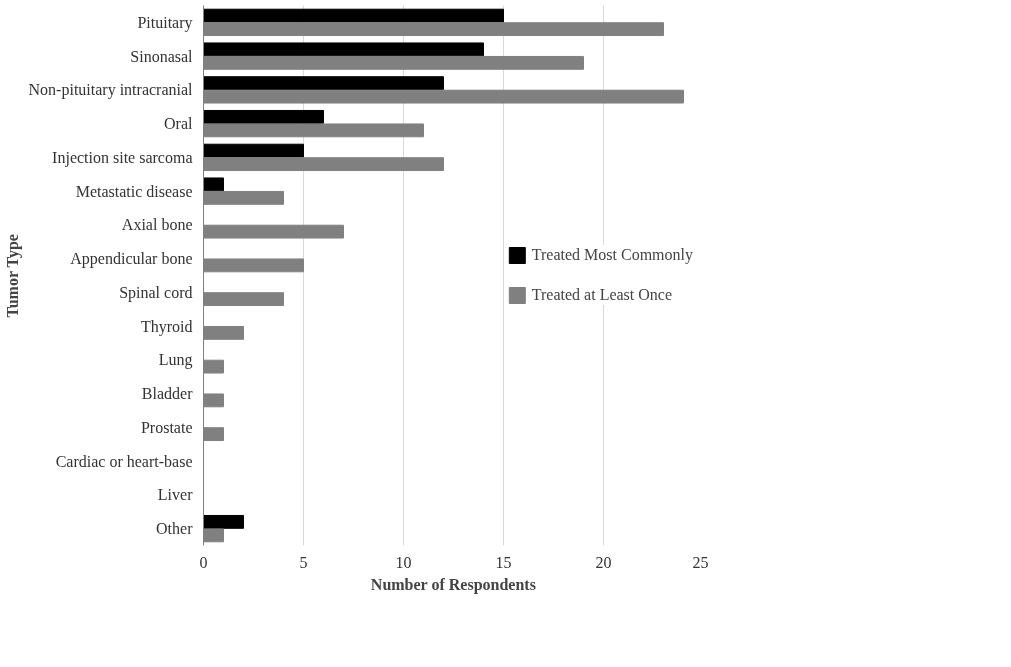 This screenshot has width=1011, height=667. Describe the element at coordinates (166, 326) in the screenshot. I see `y-tick-label: Thyroid` at that location.